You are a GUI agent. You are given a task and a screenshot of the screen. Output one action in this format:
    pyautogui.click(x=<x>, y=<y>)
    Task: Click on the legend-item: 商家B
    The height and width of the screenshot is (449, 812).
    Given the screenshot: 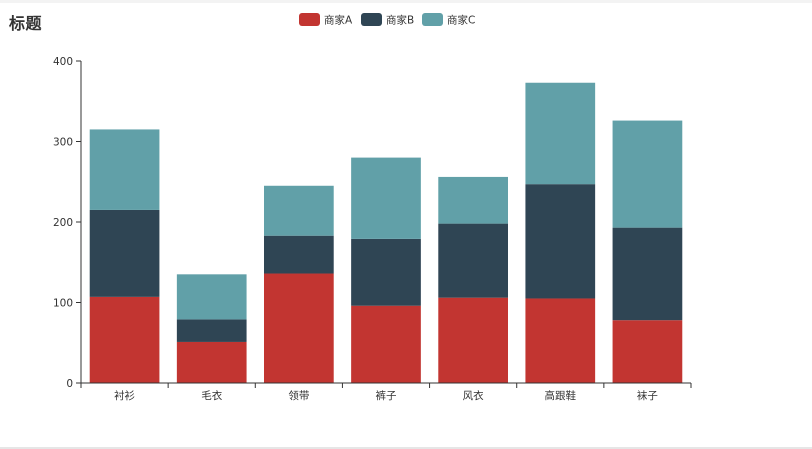 What is the action you would take?
    pyautogui.click(x=387, y=20)
    